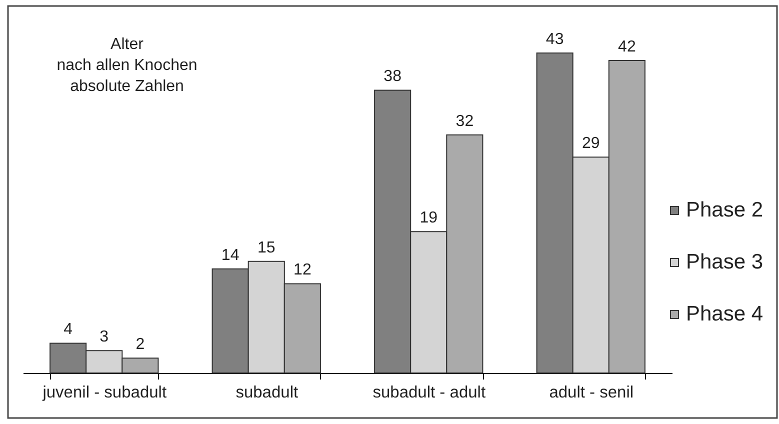 The image size is (779, 424). What do you see at coordinates (104, 393) in the screenshot?
I see `x-tick-label: juvenil - subadult` at bounding box center [104, 393].